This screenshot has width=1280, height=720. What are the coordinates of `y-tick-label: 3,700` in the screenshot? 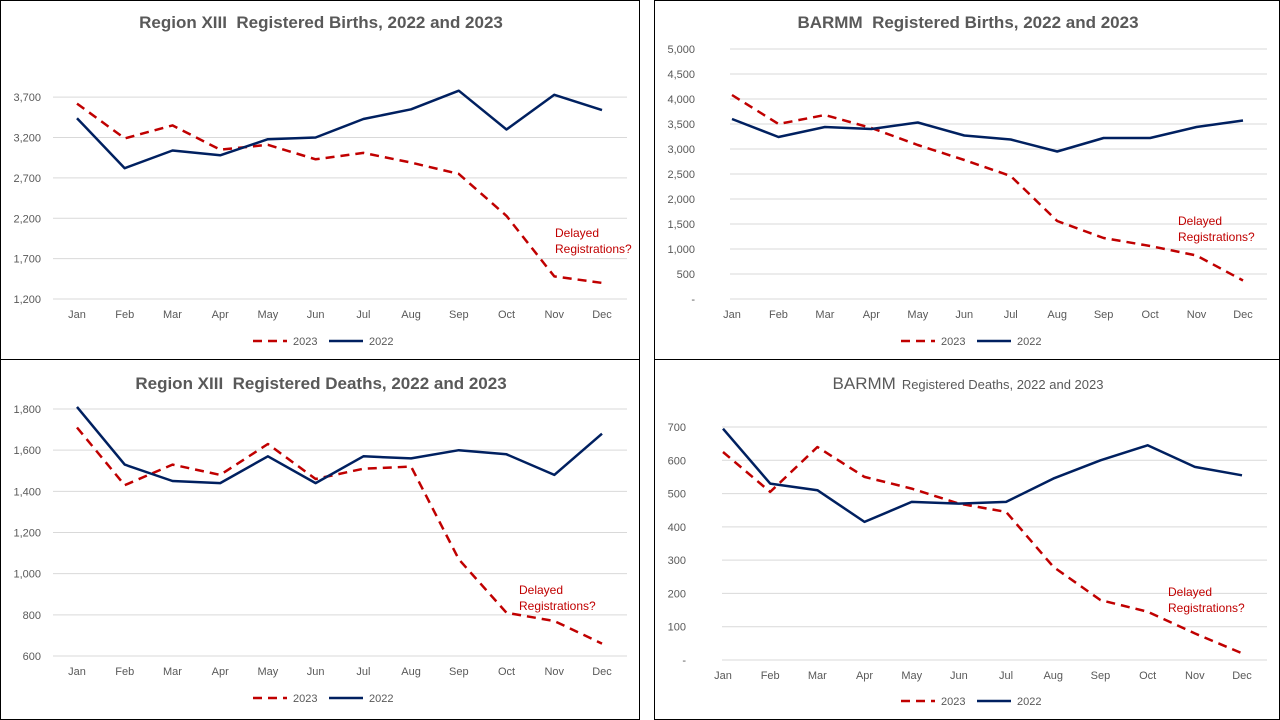 It's located at (27, 98).